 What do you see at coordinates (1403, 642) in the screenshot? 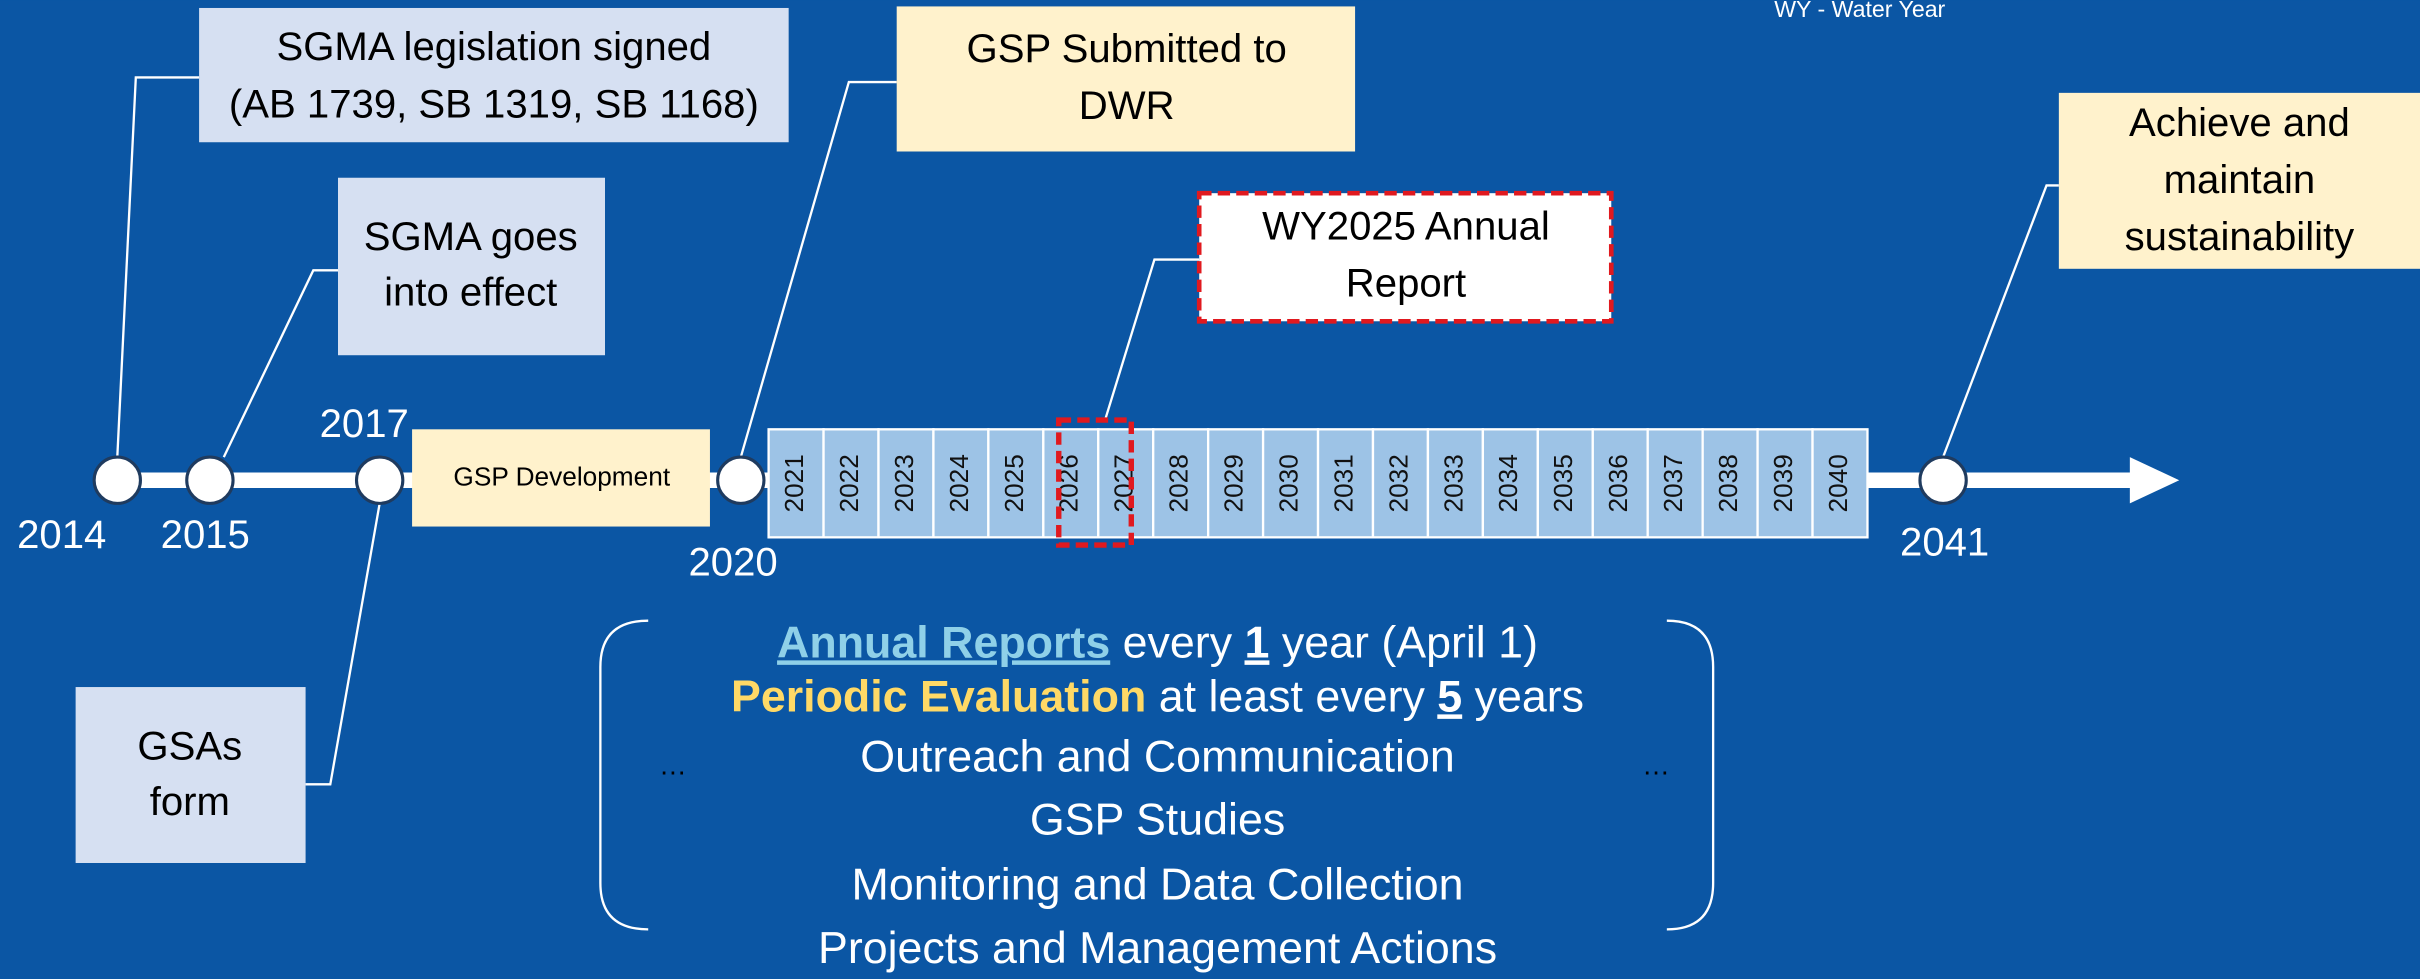
I see `text: year (April 1)` at bounding box center [1403, 642].